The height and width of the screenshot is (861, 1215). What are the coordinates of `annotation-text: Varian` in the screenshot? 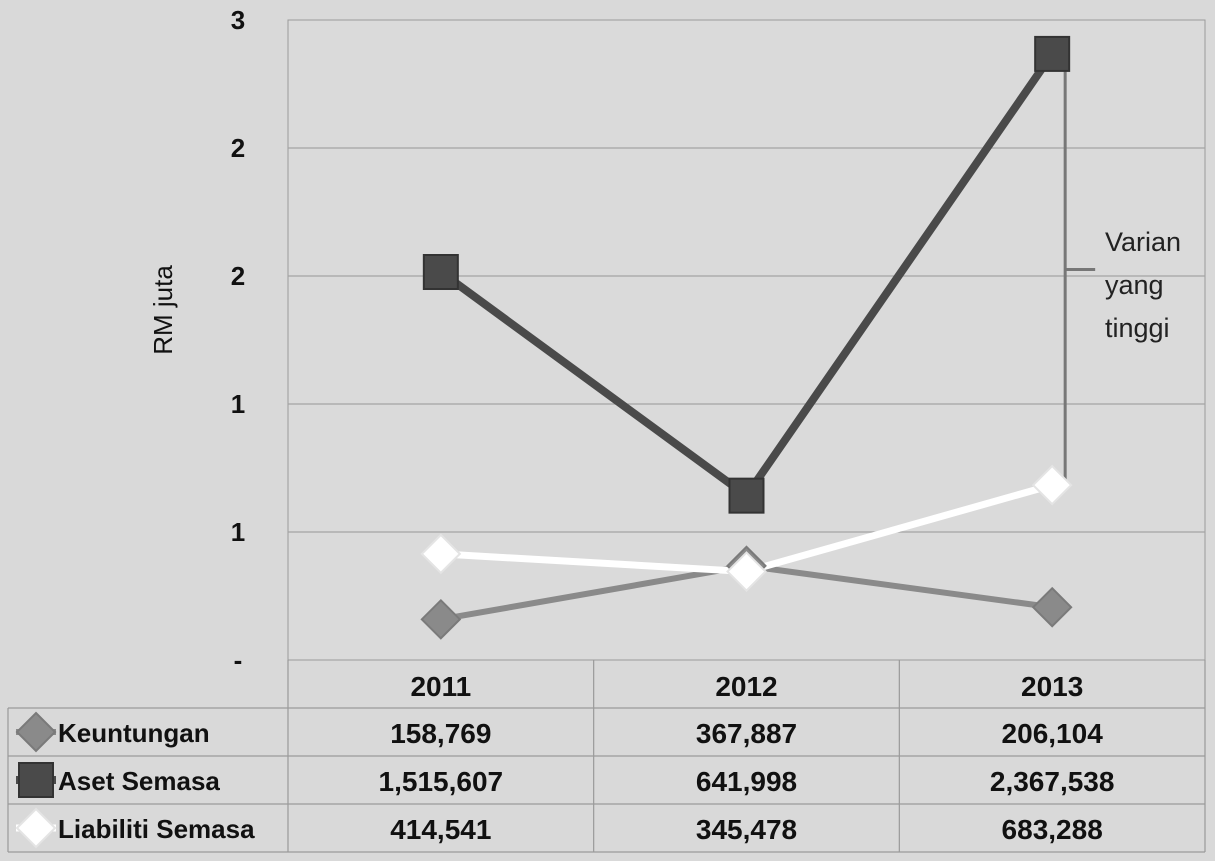 It's located at (1143, 242).